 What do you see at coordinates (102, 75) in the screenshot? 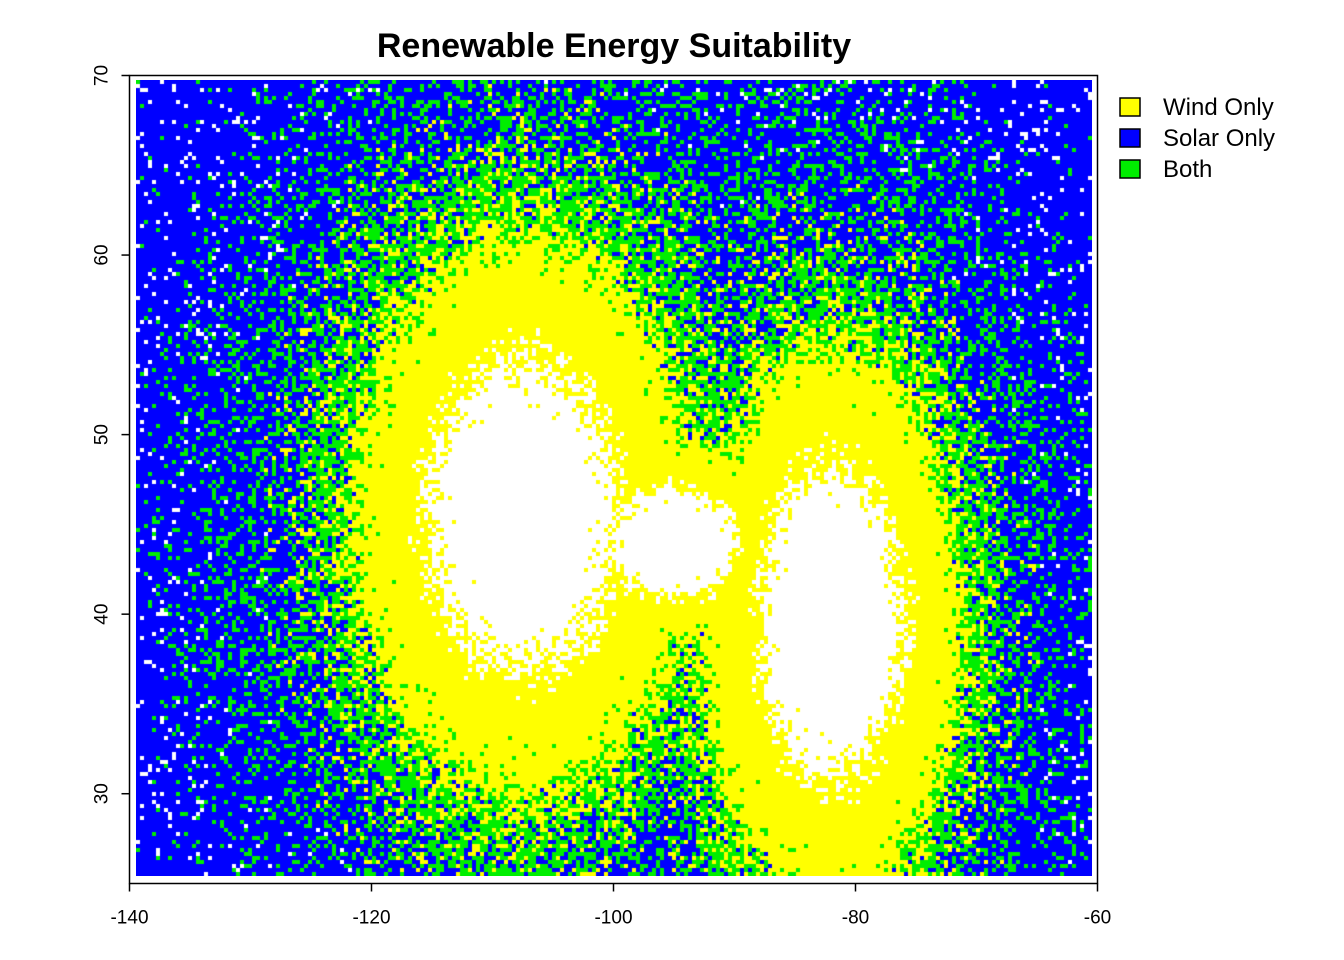
I see `y-tick-label: 70` at bounding box center [102, 75].